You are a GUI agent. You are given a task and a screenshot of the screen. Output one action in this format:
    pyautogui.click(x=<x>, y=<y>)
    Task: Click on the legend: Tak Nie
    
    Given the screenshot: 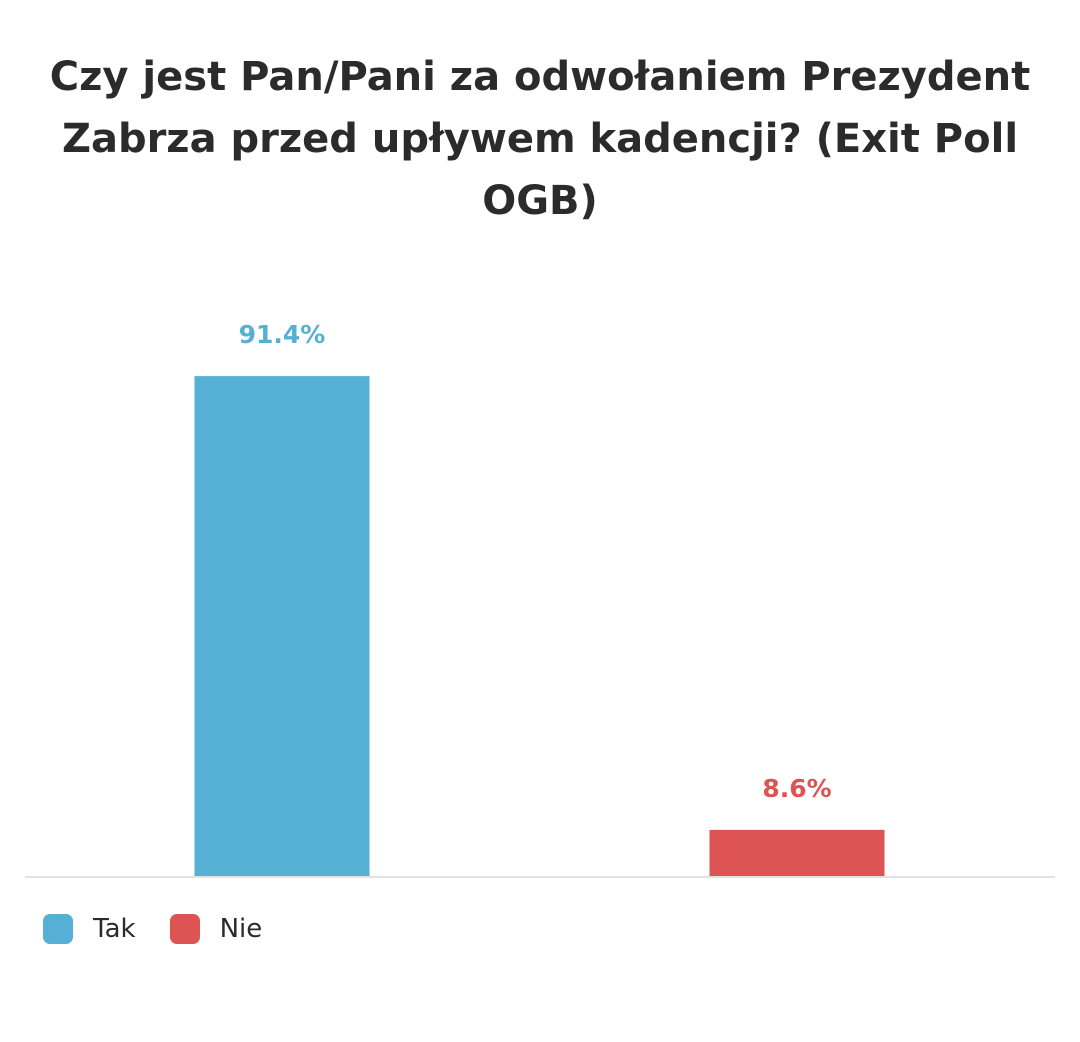 What is the action you would take?
    pyautogui.click(x=169, y=929)
    